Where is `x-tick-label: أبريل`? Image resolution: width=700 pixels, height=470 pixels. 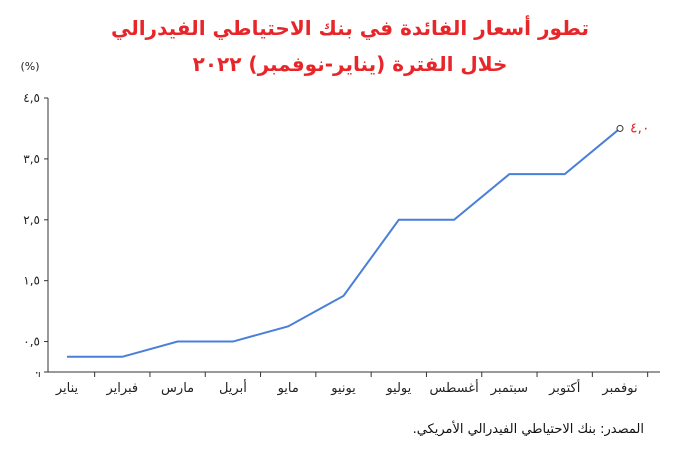 x-tick-label: أبريل is located at coordinates (233, 387).